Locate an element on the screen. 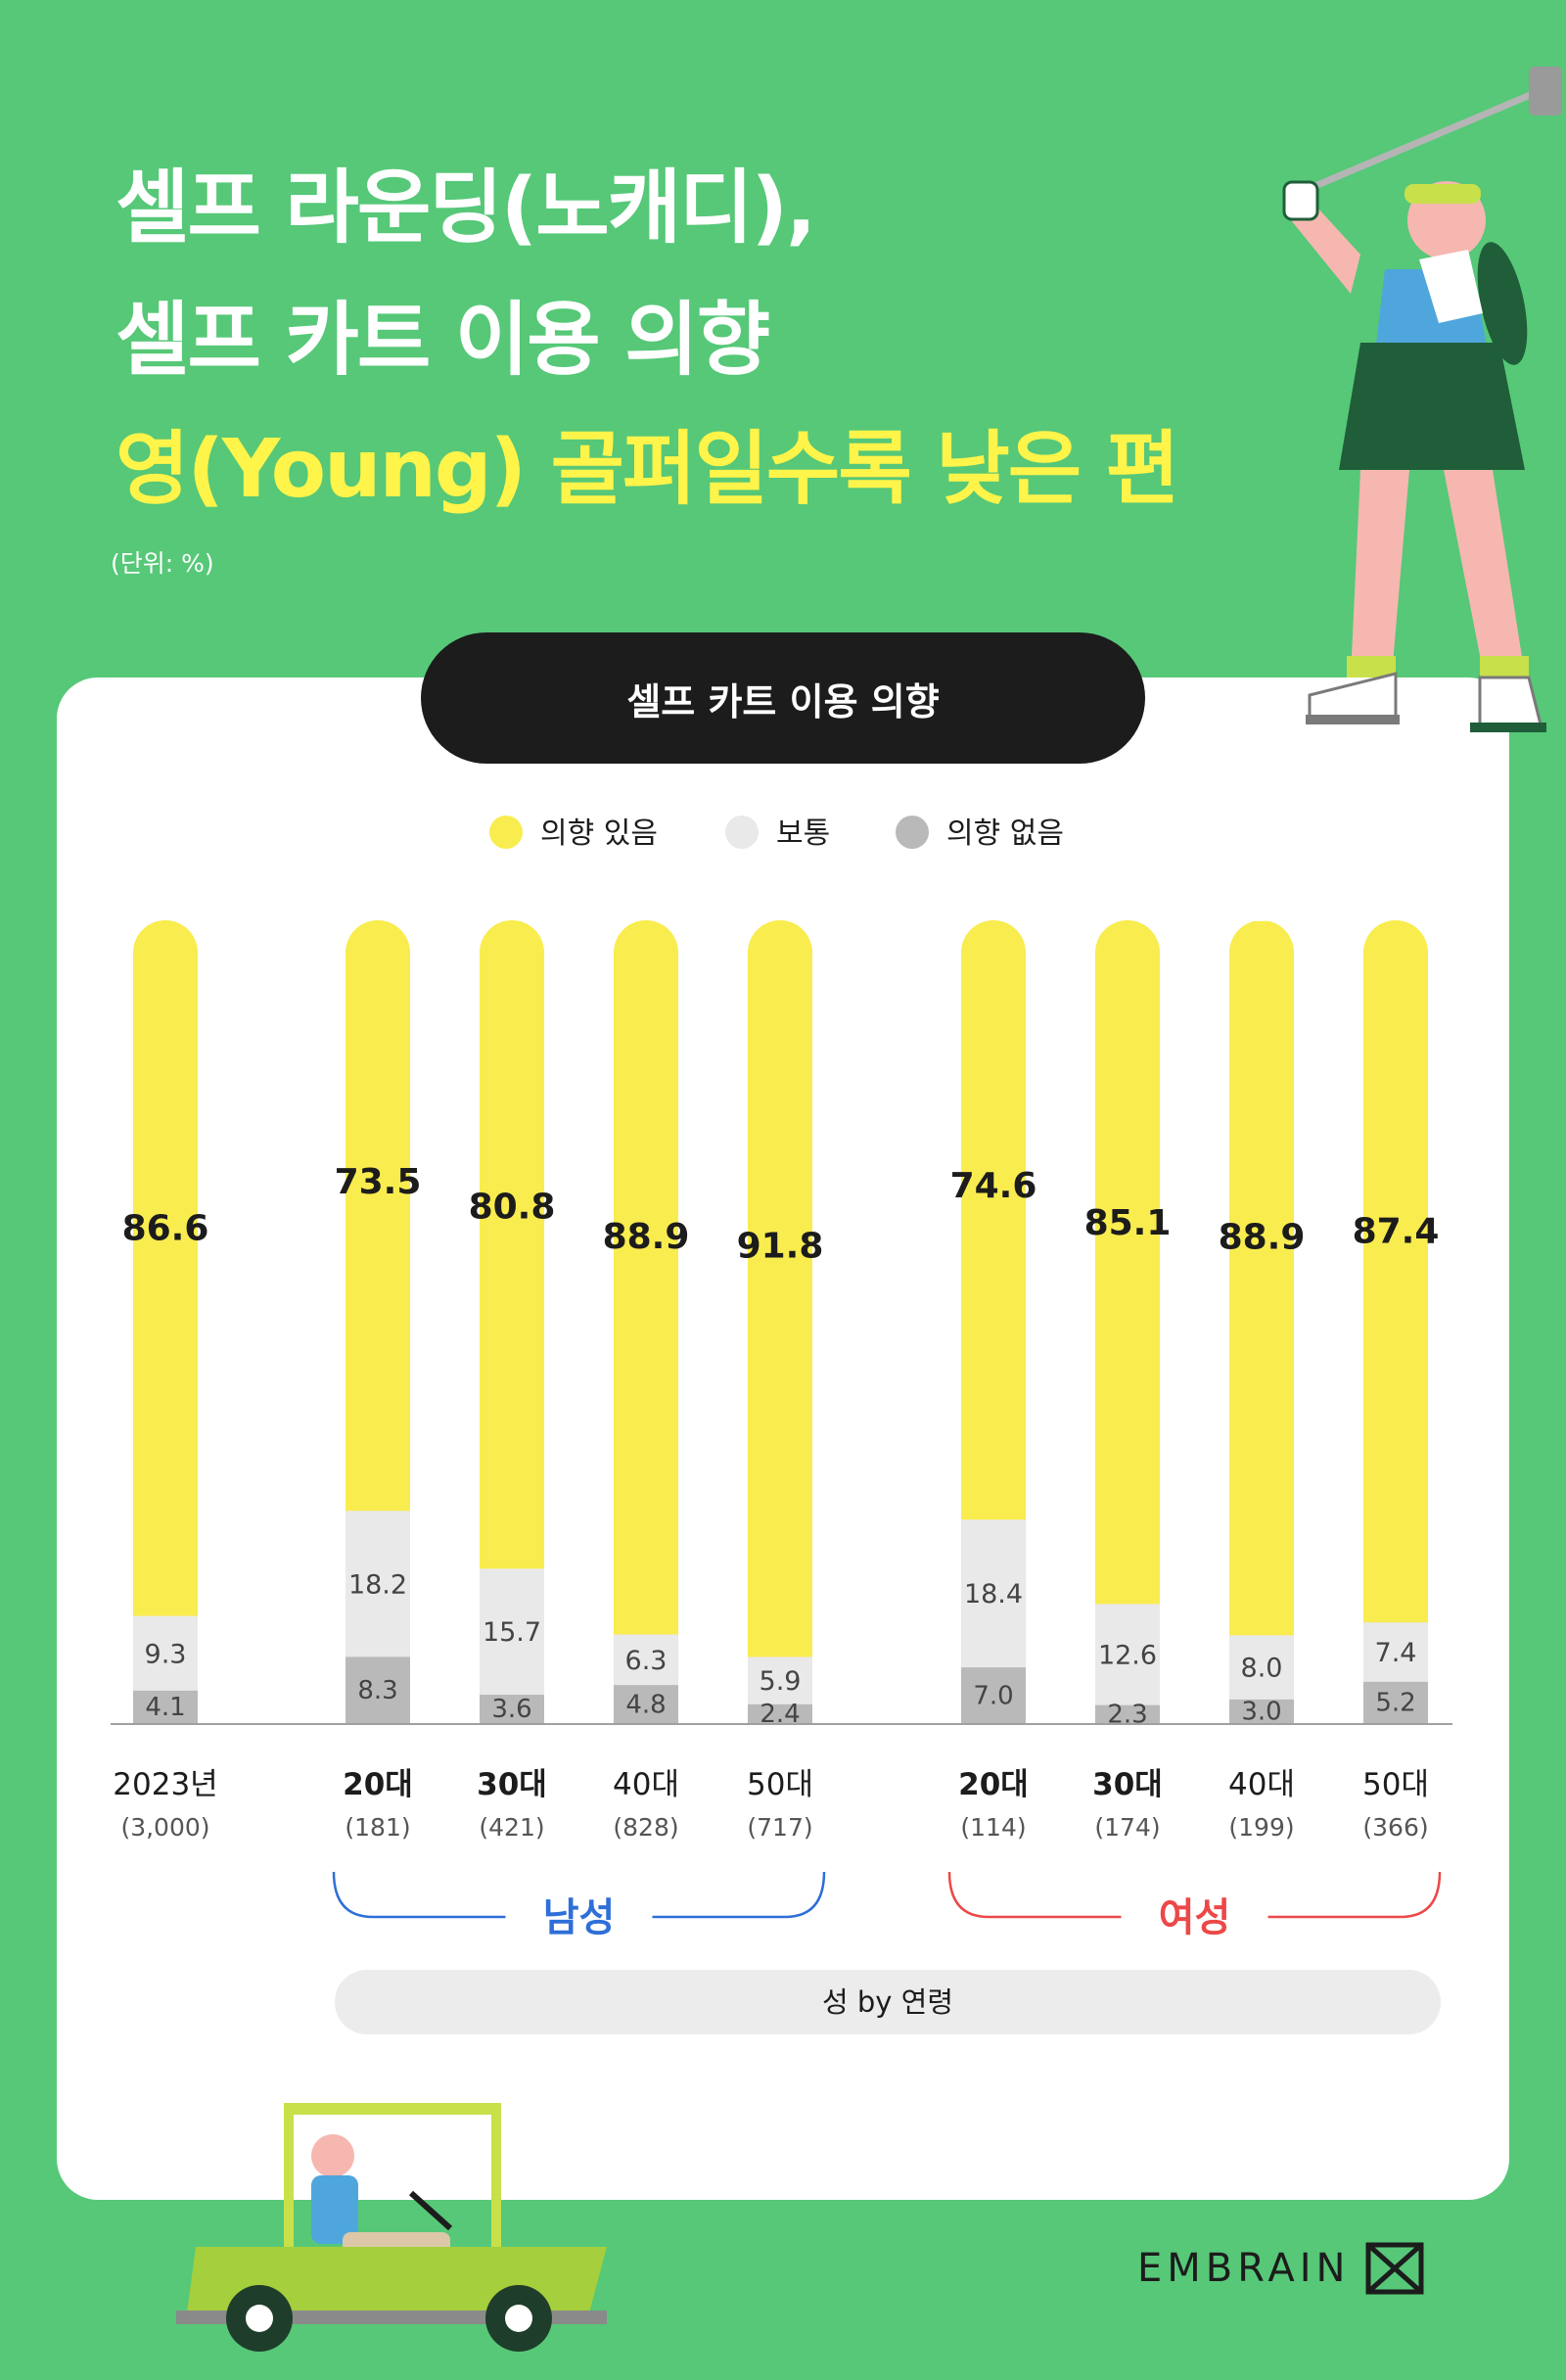  value-label-neutral-4: 5.9 is located at coordinates (781, 1681).